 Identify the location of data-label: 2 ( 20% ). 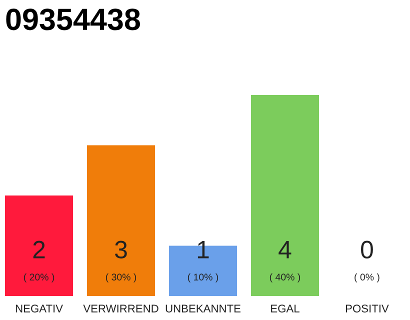
(39, 261).